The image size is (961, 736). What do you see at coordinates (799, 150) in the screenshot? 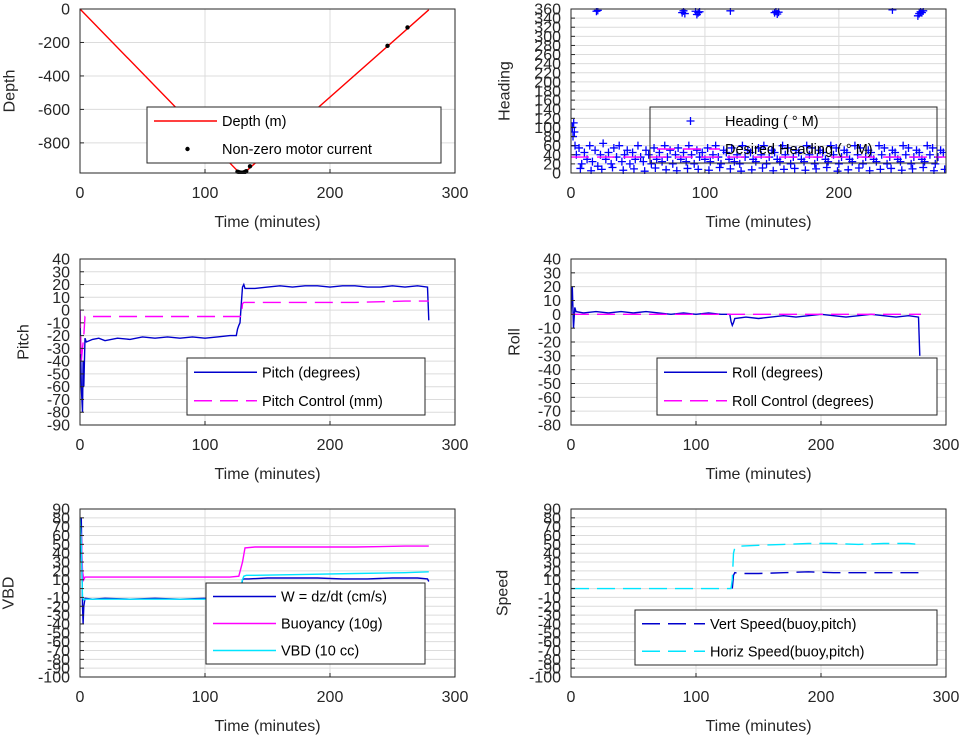
I see `legend-label: Desired Heading ( ° M)` at bounding box center [799, 150].